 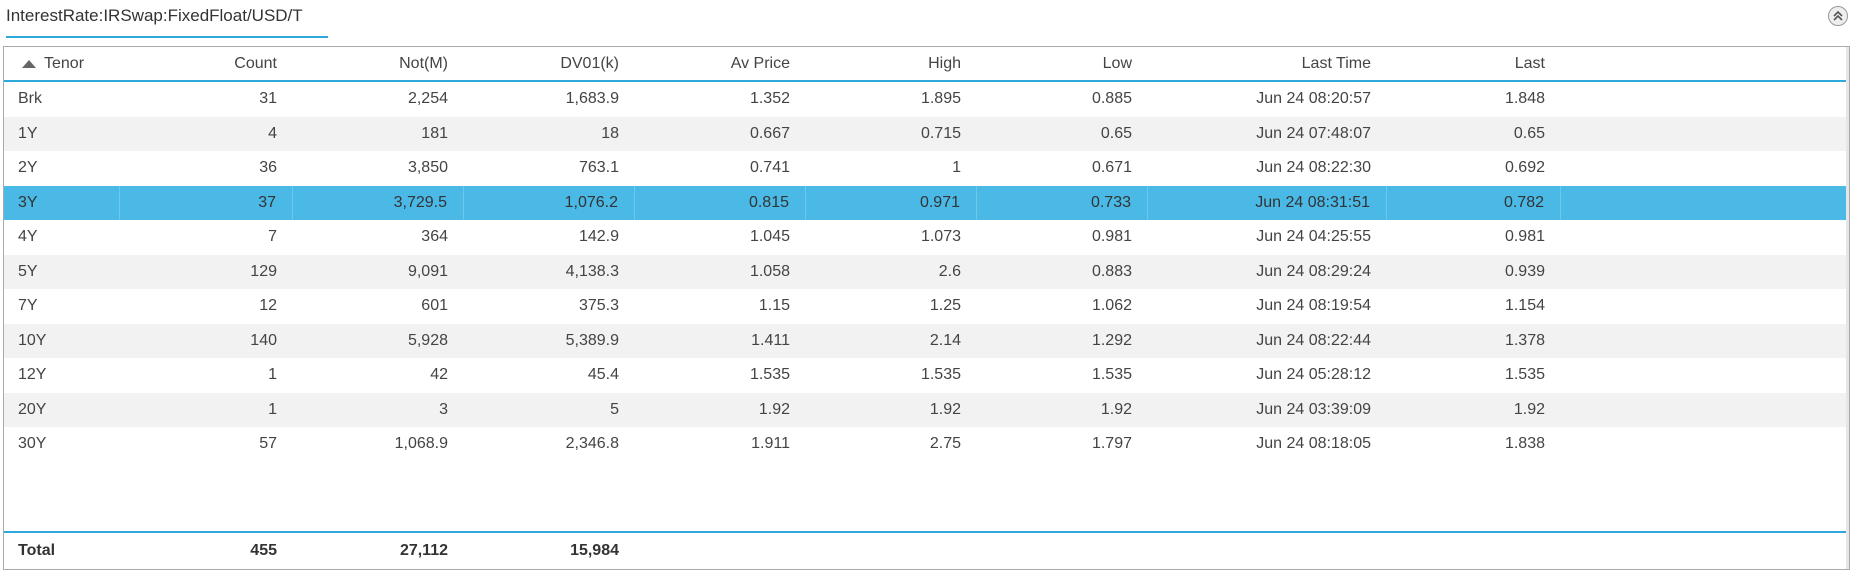 I want to click on cell-low: 0.883, so click(x=1062, y=272).